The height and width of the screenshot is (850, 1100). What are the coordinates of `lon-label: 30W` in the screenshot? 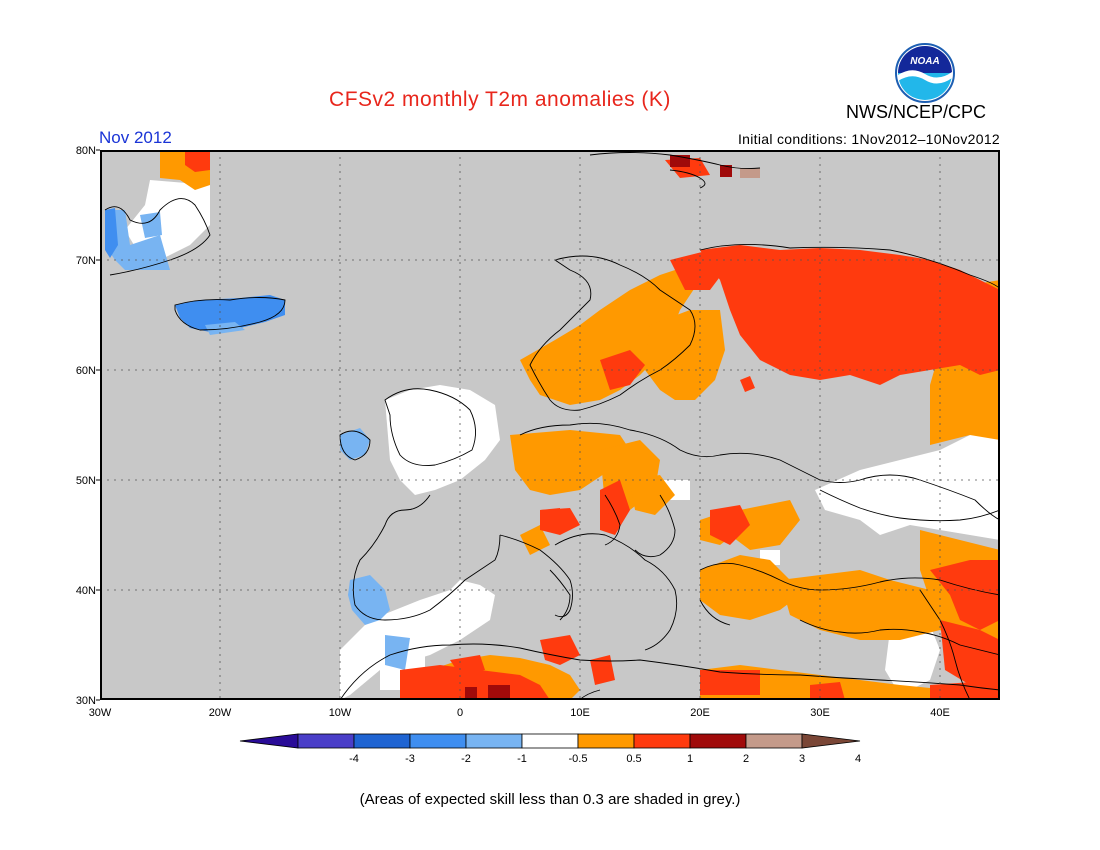 It's located at (100, 713).